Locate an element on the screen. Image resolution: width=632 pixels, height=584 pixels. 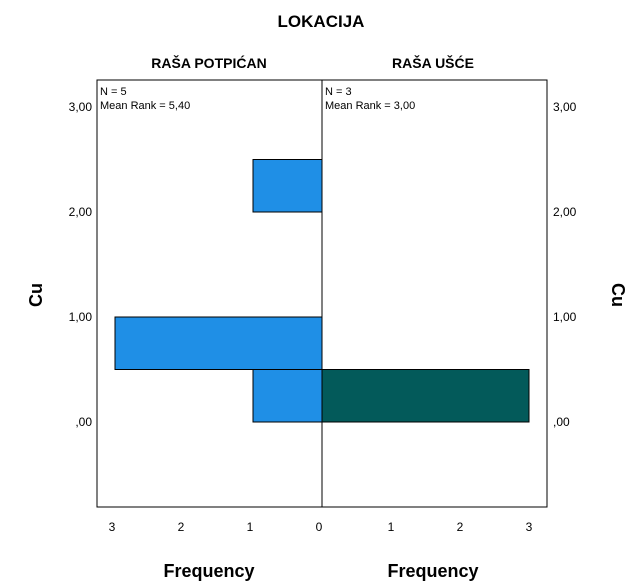
x-tick-labels: 3 2 1 0 1 2 3 is located at coordinates (321, 527).